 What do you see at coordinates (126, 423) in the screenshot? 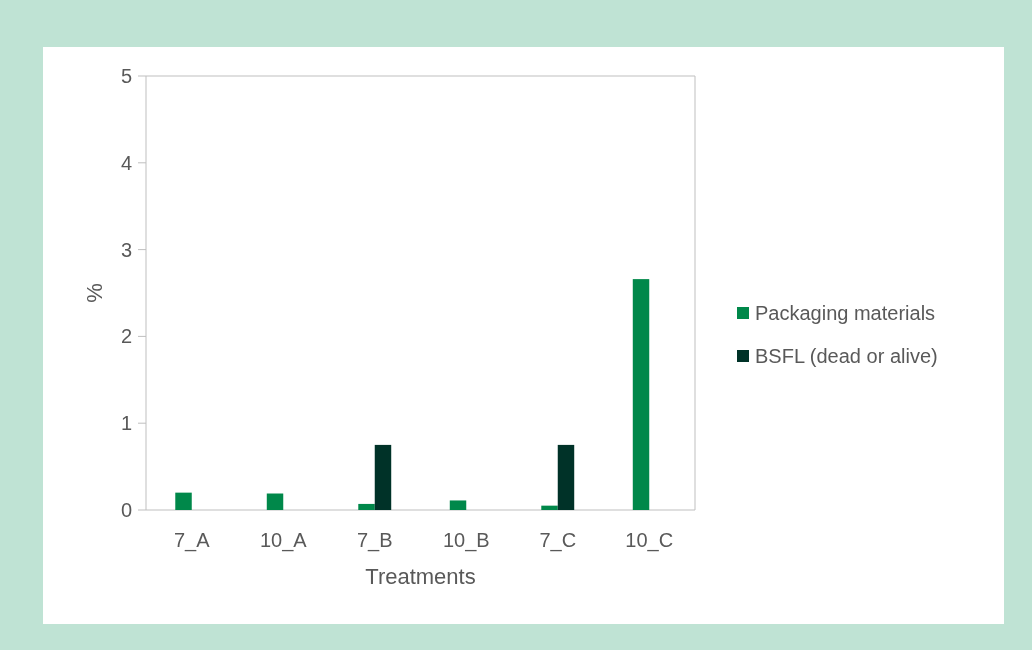
I see `y-tick-label: 1` at bounding box center [126, 423].